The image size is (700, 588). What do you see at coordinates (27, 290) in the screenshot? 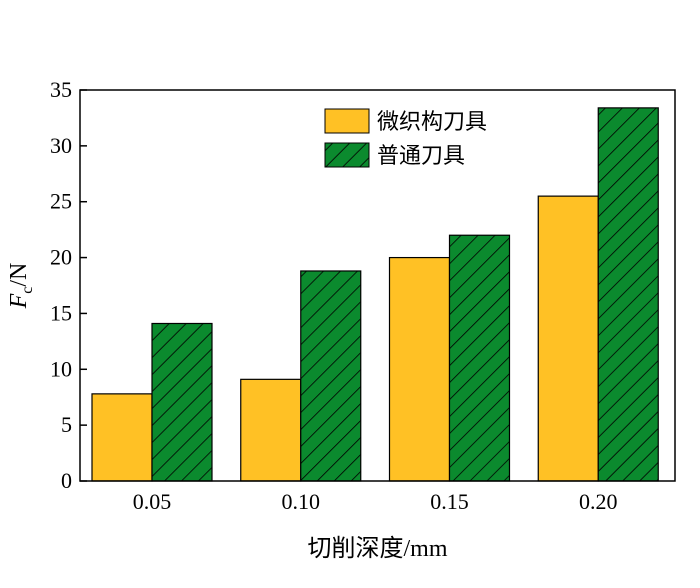
I see `y-axis-title-sub: c` at bounding box center [27, 290].